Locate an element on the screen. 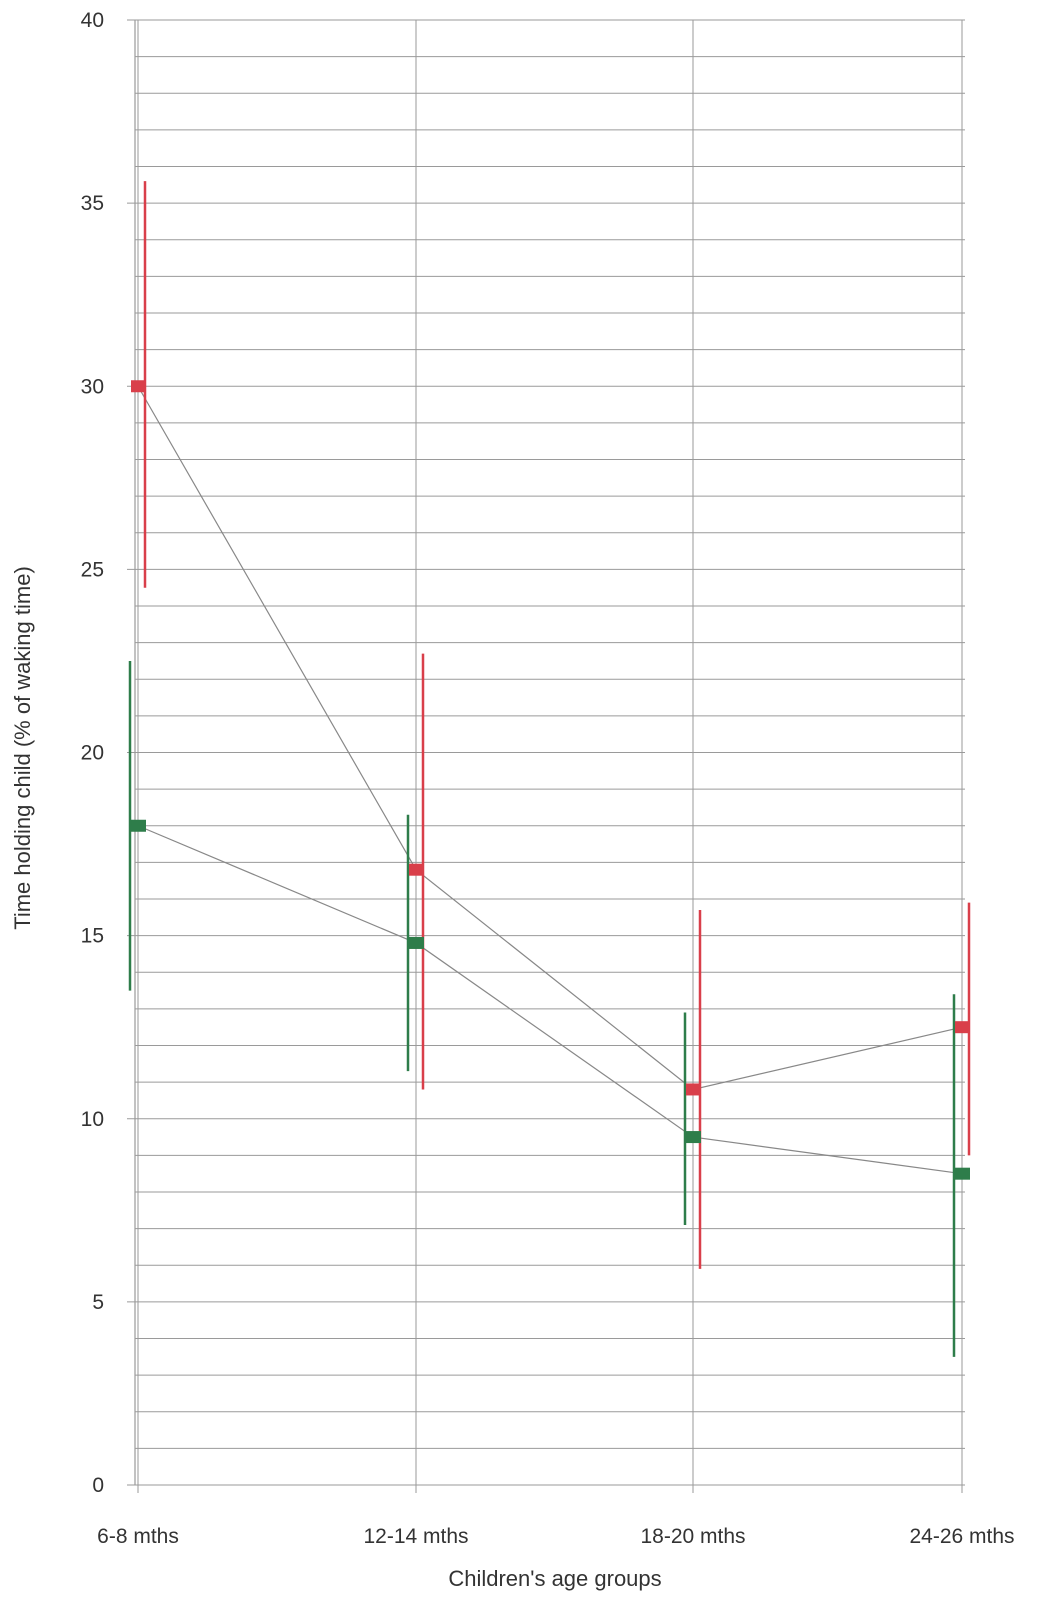 This screenshot has height=1600, width=1038. y-tick-label: 40 is located at coordinates (92, 20).